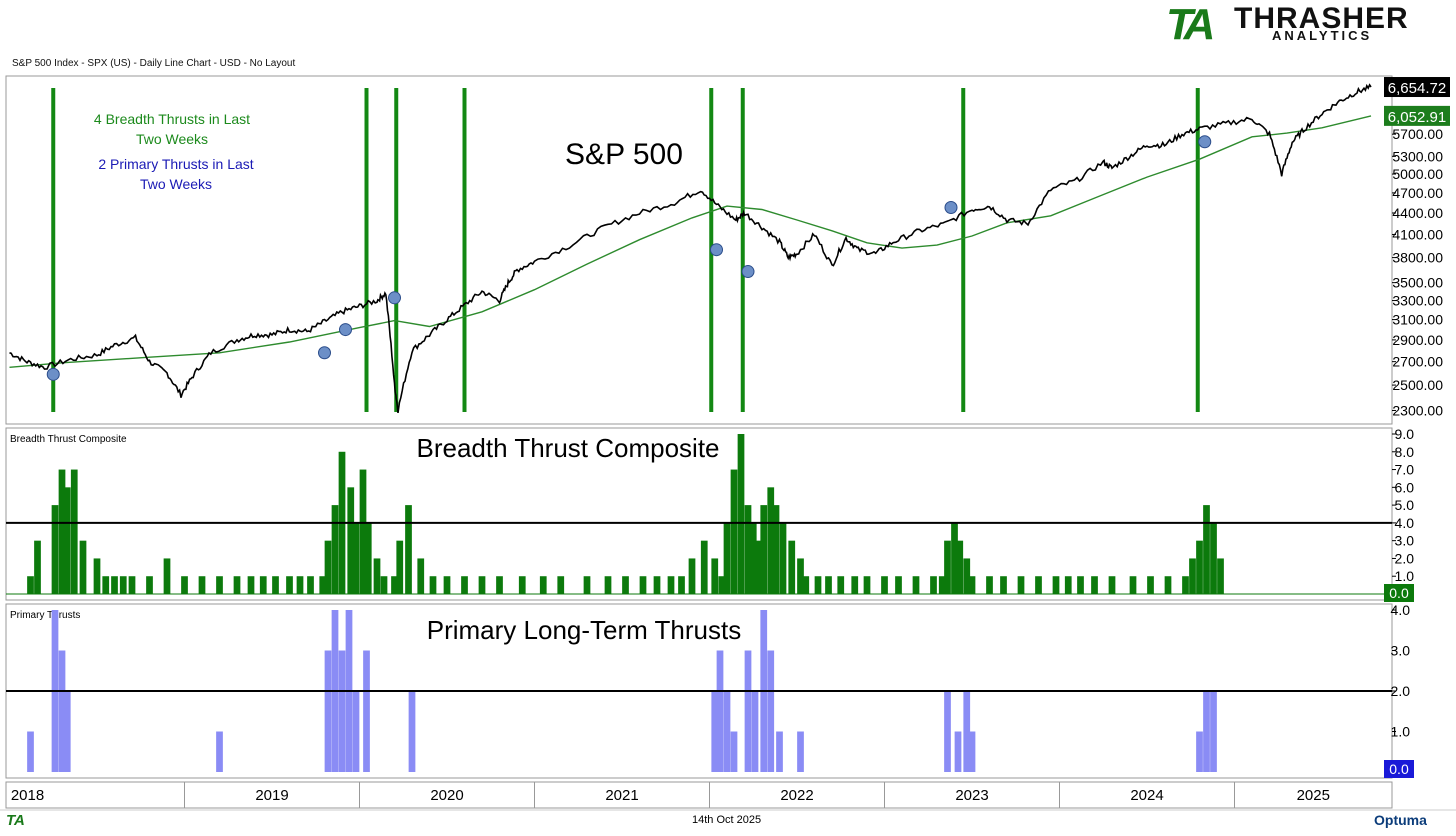 The width and height of the screenshot is (1456, 836). I want to click on footer-logo-mark: TA, so click(15, 820).